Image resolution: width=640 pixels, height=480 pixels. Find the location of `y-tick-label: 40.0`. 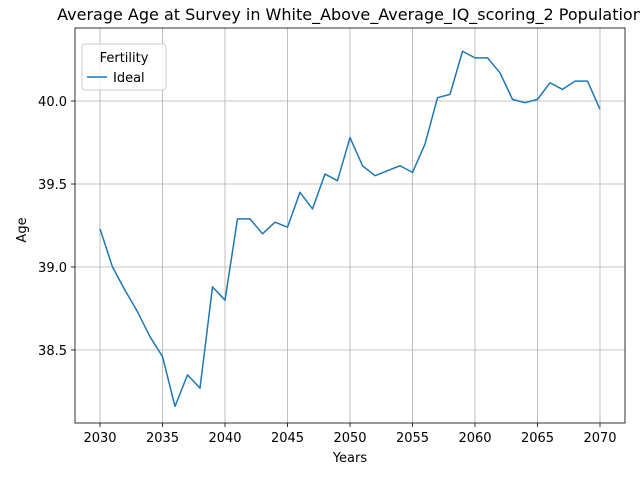

y-tick-label: 40.0 is located at coordinates (52, 102).